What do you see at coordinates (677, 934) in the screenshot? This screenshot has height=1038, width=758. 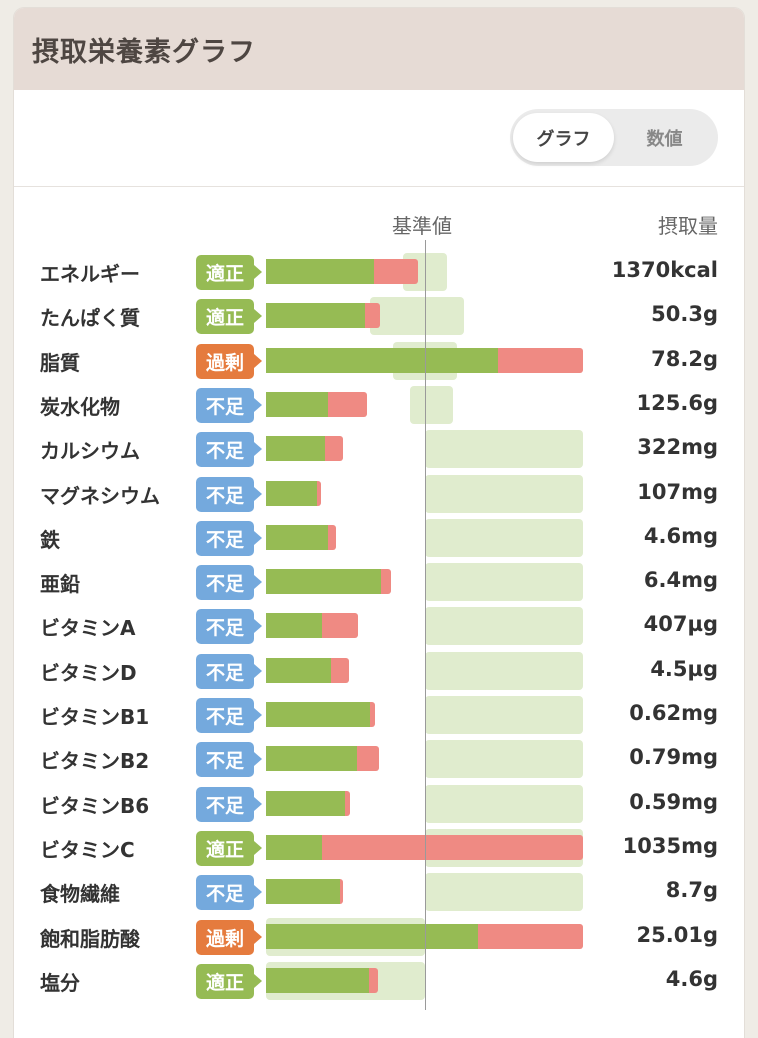 I see `intake-value: 25.01g` at bounding box center [677, 934].